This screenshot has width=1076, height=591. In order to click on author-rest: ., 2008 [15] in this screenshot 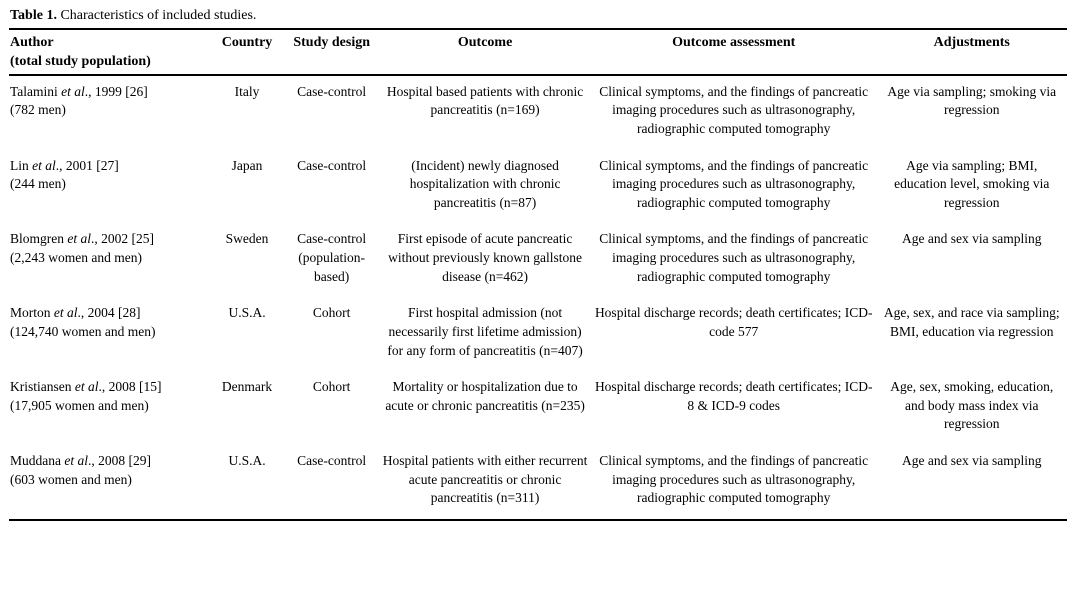, I will do `click(130, 387)`.